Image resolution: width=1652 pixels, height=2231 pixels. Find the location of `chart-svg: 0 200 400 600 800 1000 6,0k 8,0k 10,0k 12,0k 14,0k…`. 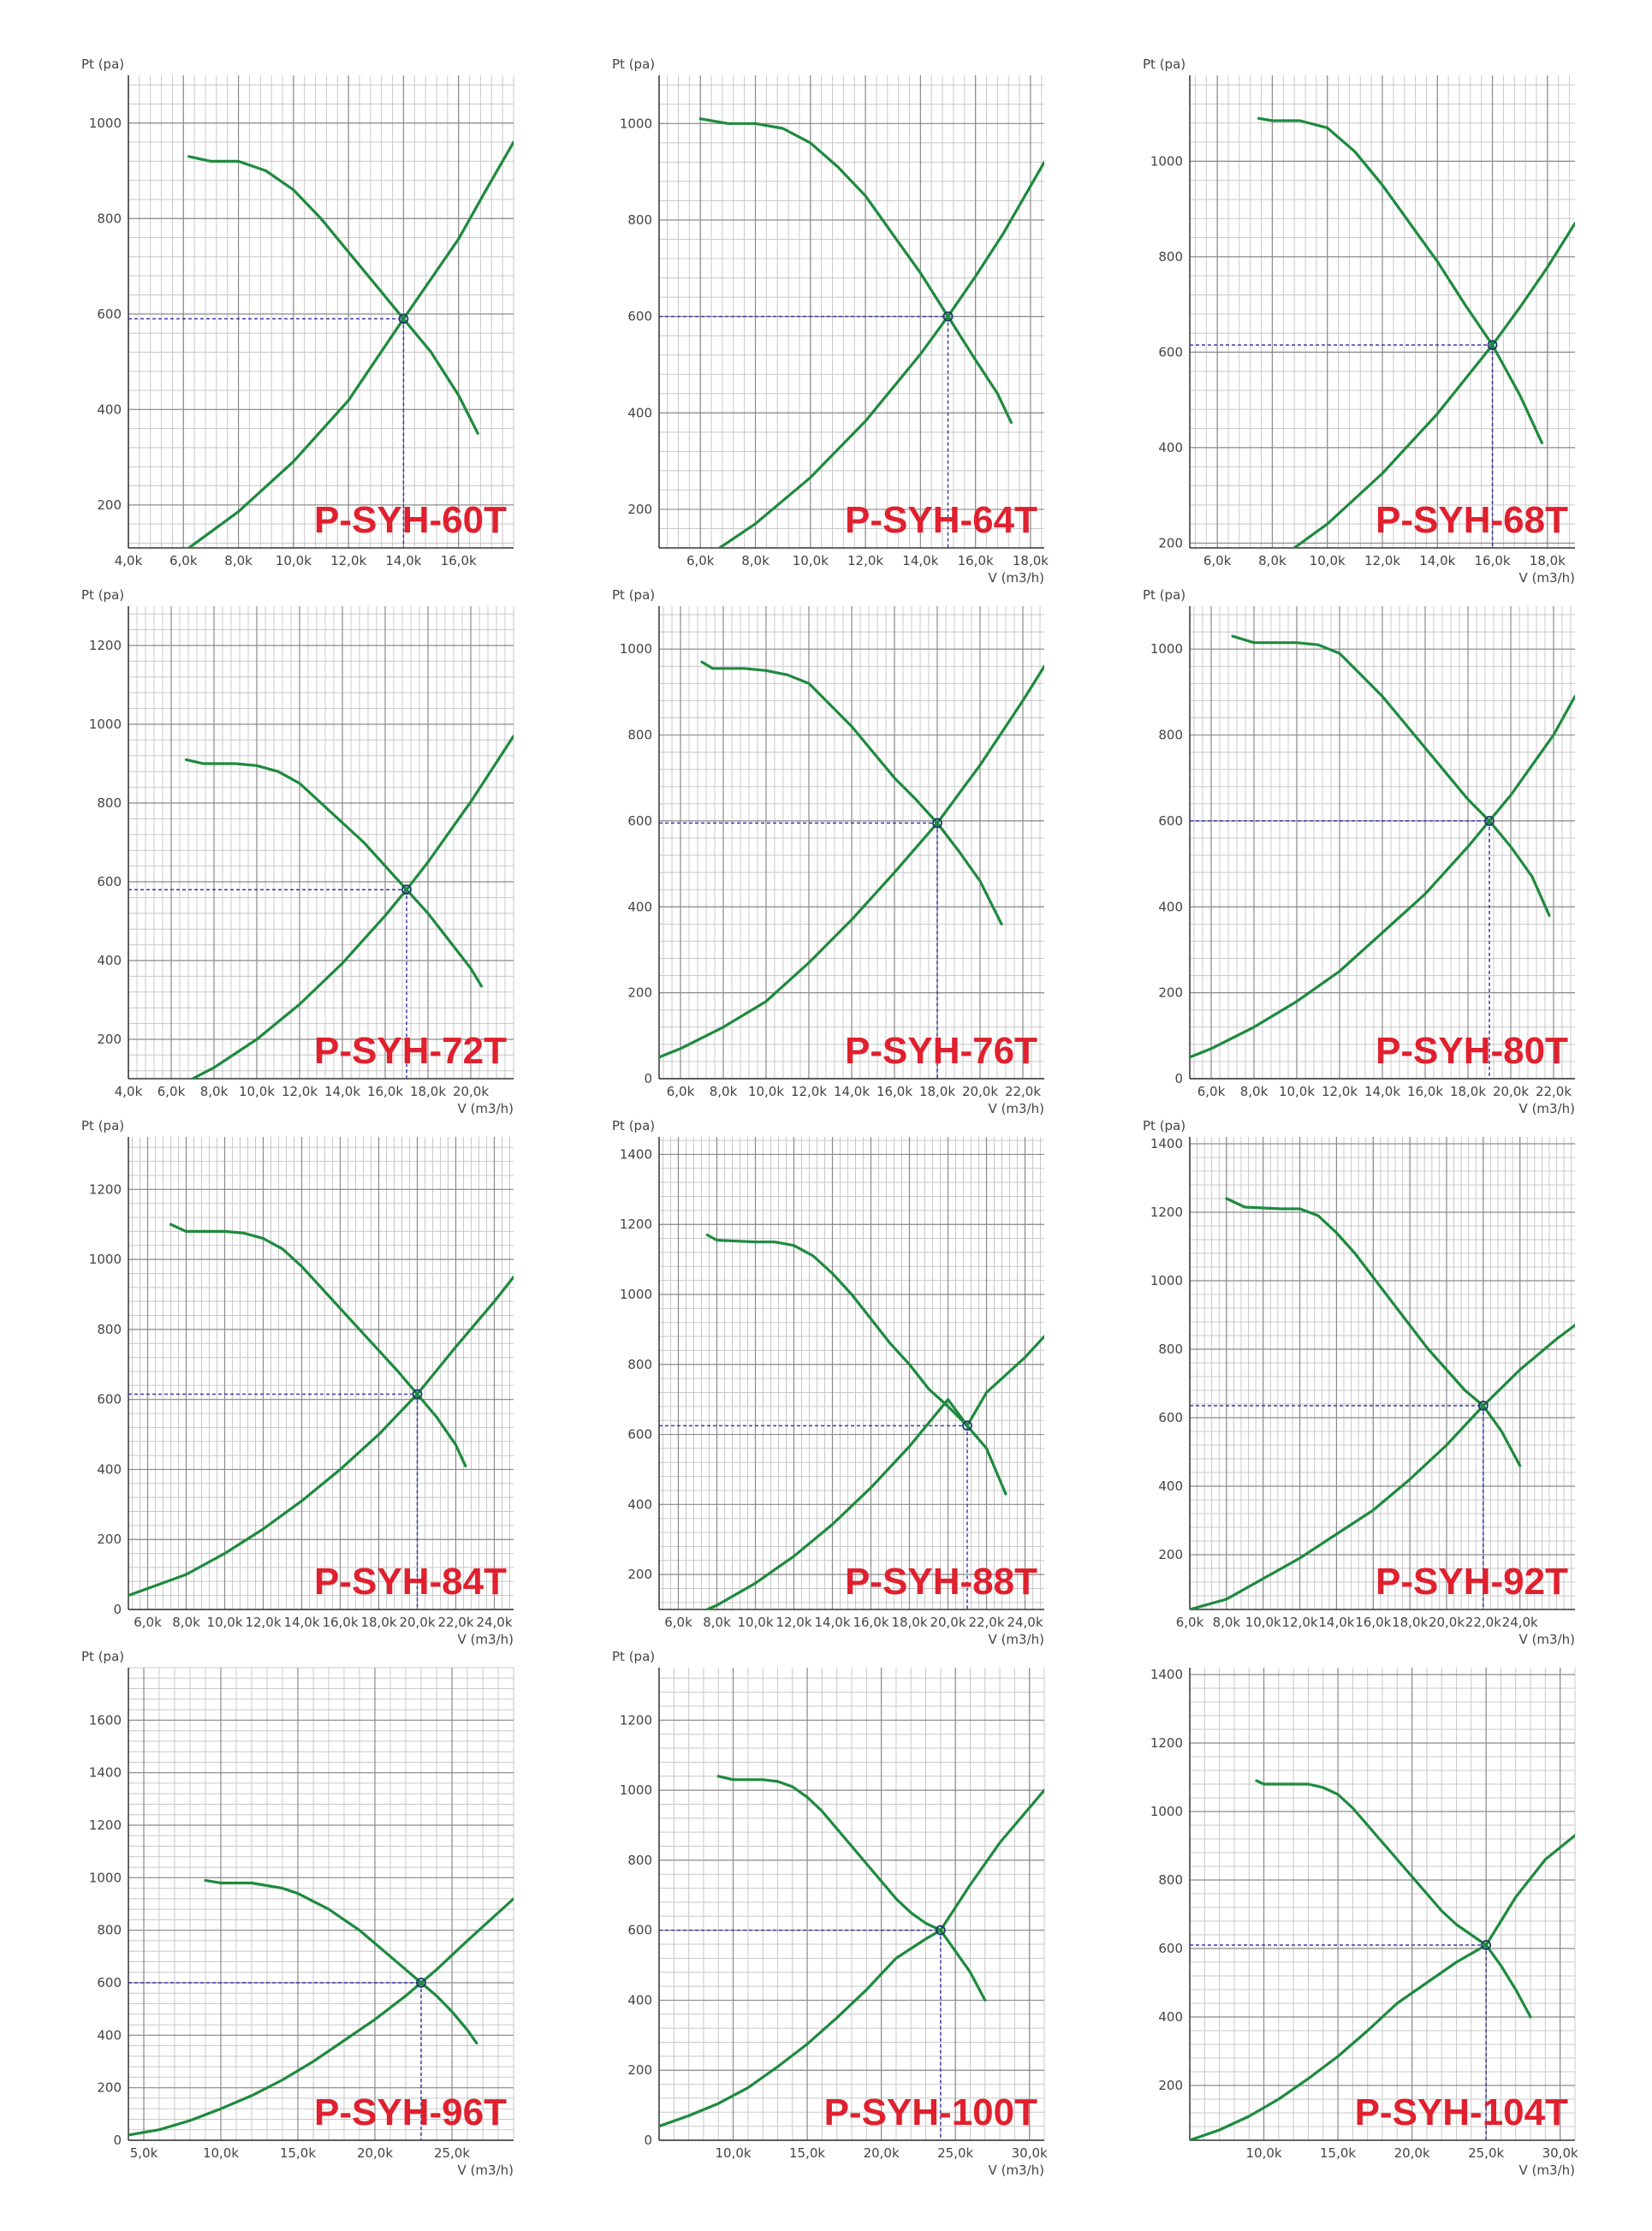

chart-svg: 0 200 400 600 800 1000 6,0k 8,0k 10,0k 12,0k 14,0k… is located at coordinates (1359, 851).